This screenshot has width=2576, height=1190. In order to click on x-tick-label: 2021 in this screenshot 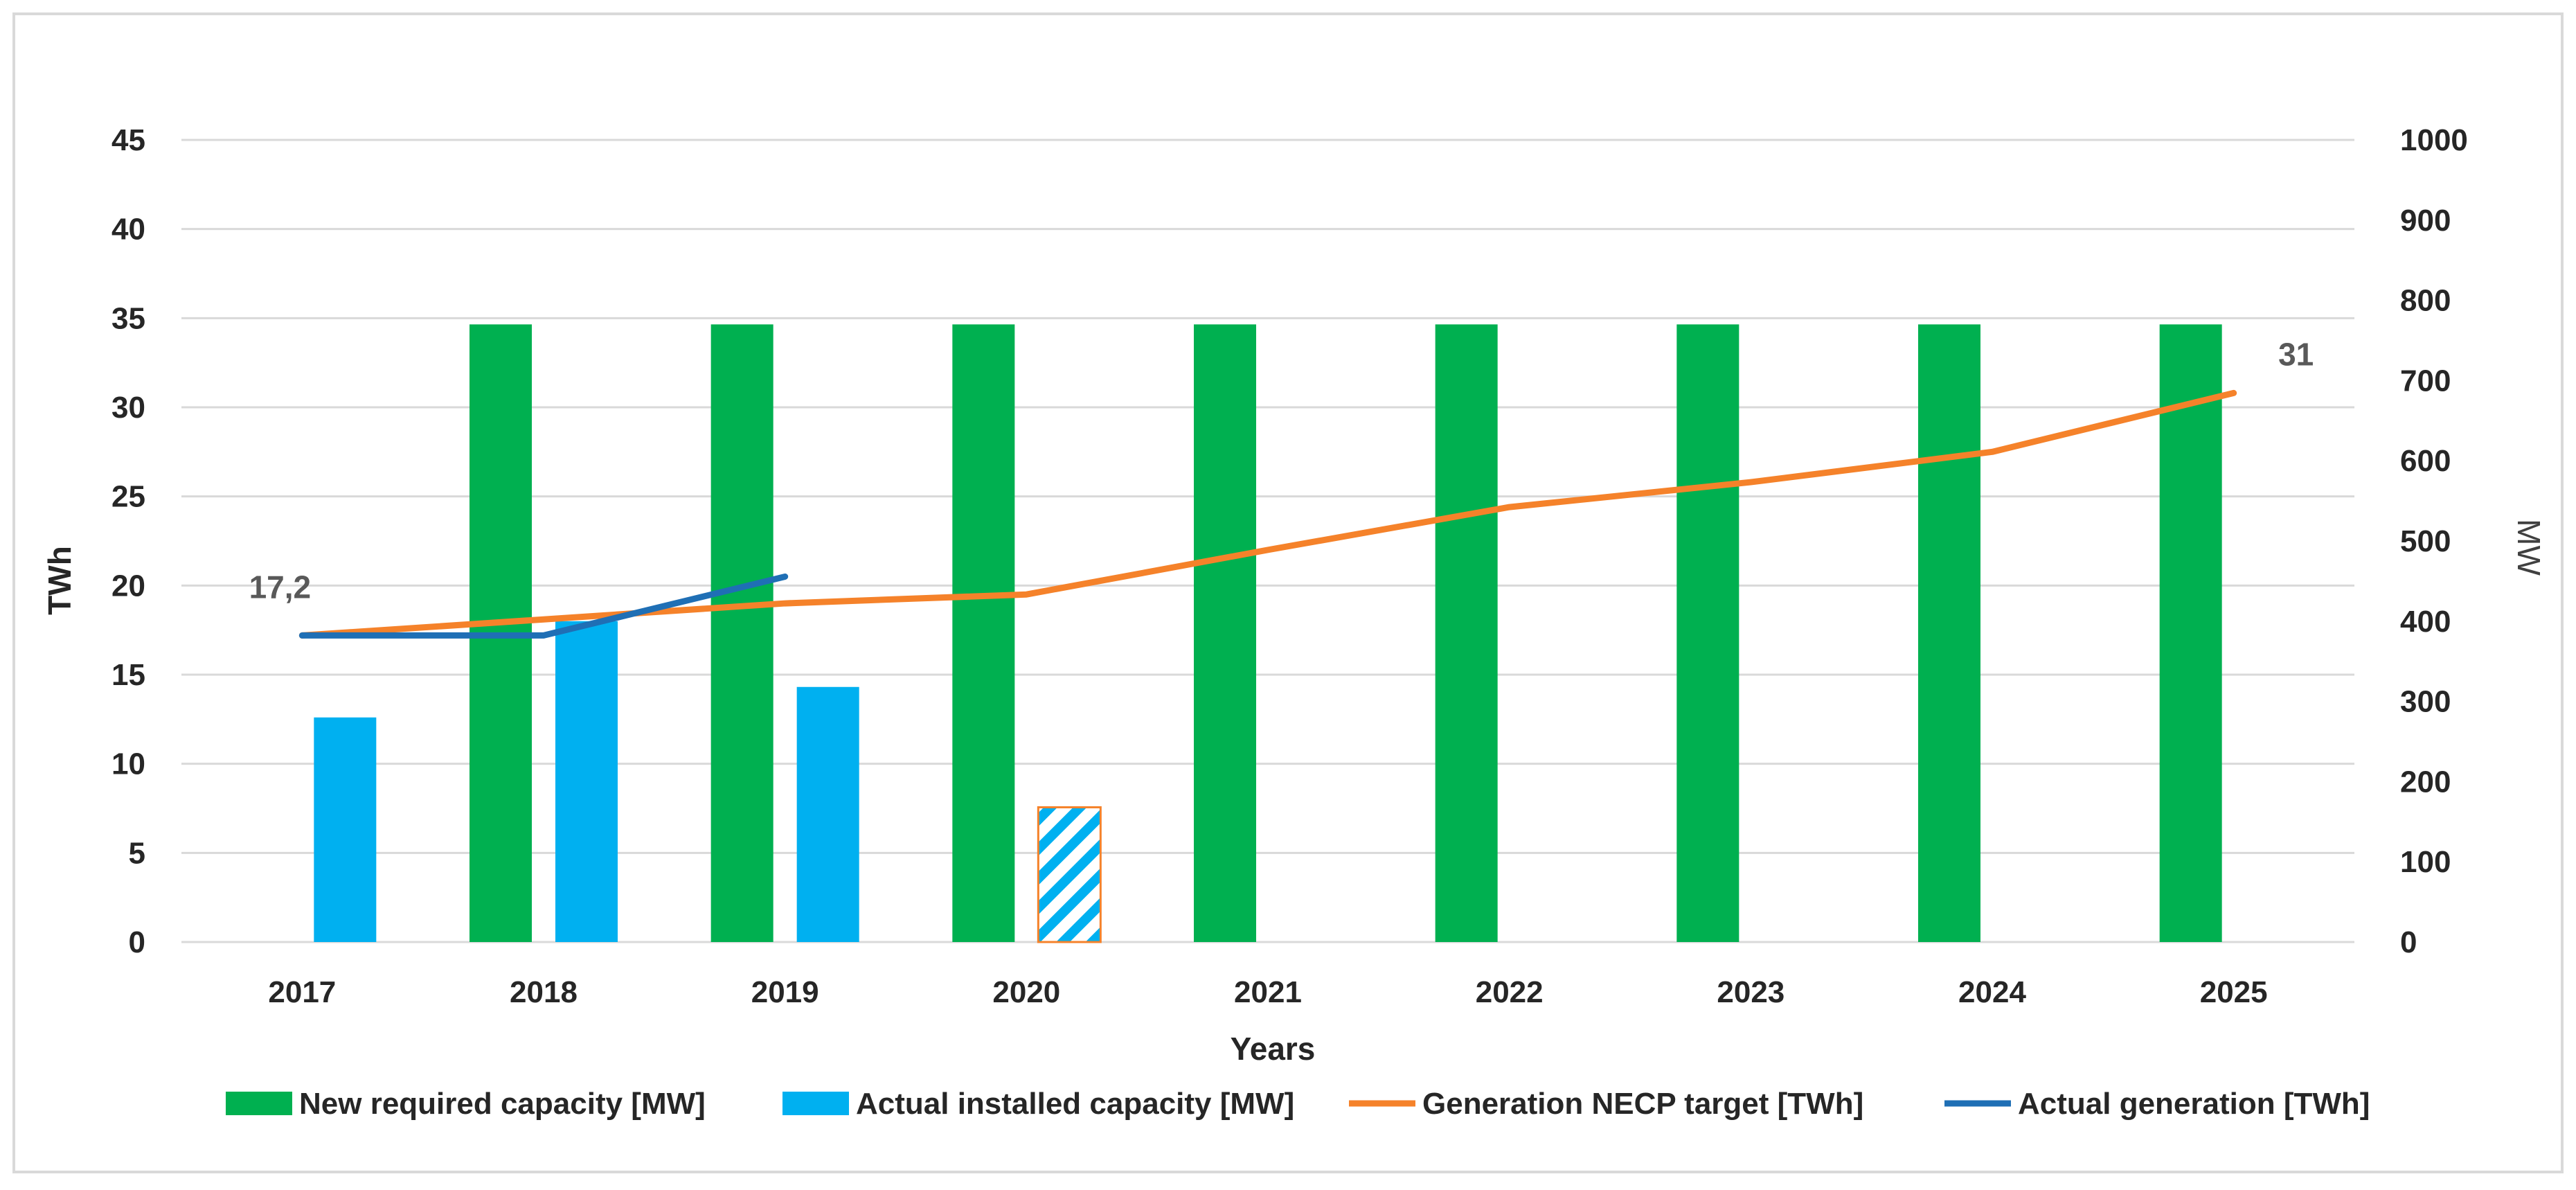, I will do `click(1268, 992)`.